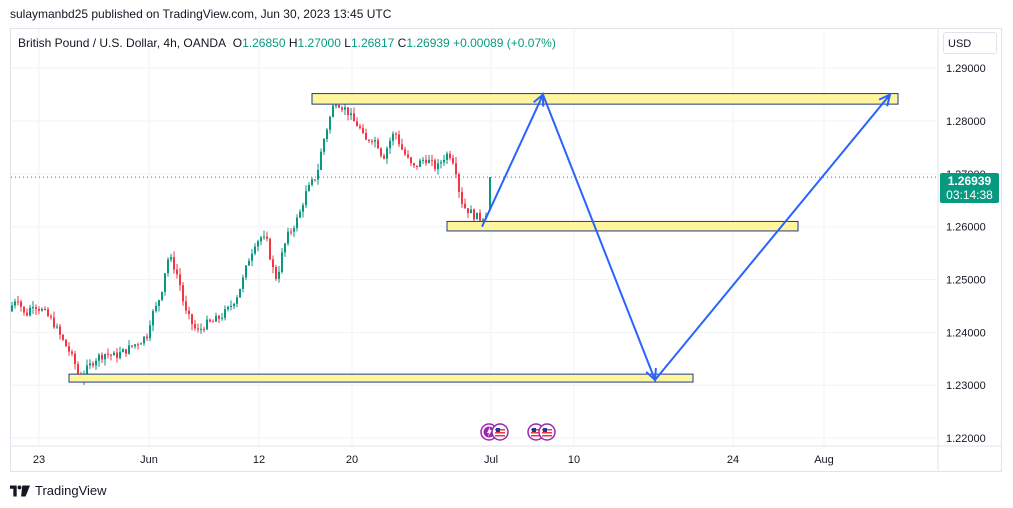  Describe the element at coordinates (966, 228) in the screenshot. I see `y-tick-label: 1.26000` at that location.